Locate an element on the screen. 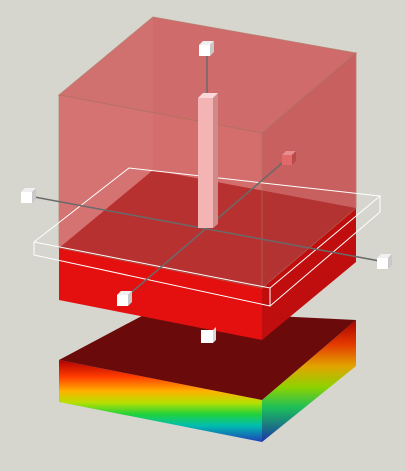  vertical-column is located at coordinates (208, 160).